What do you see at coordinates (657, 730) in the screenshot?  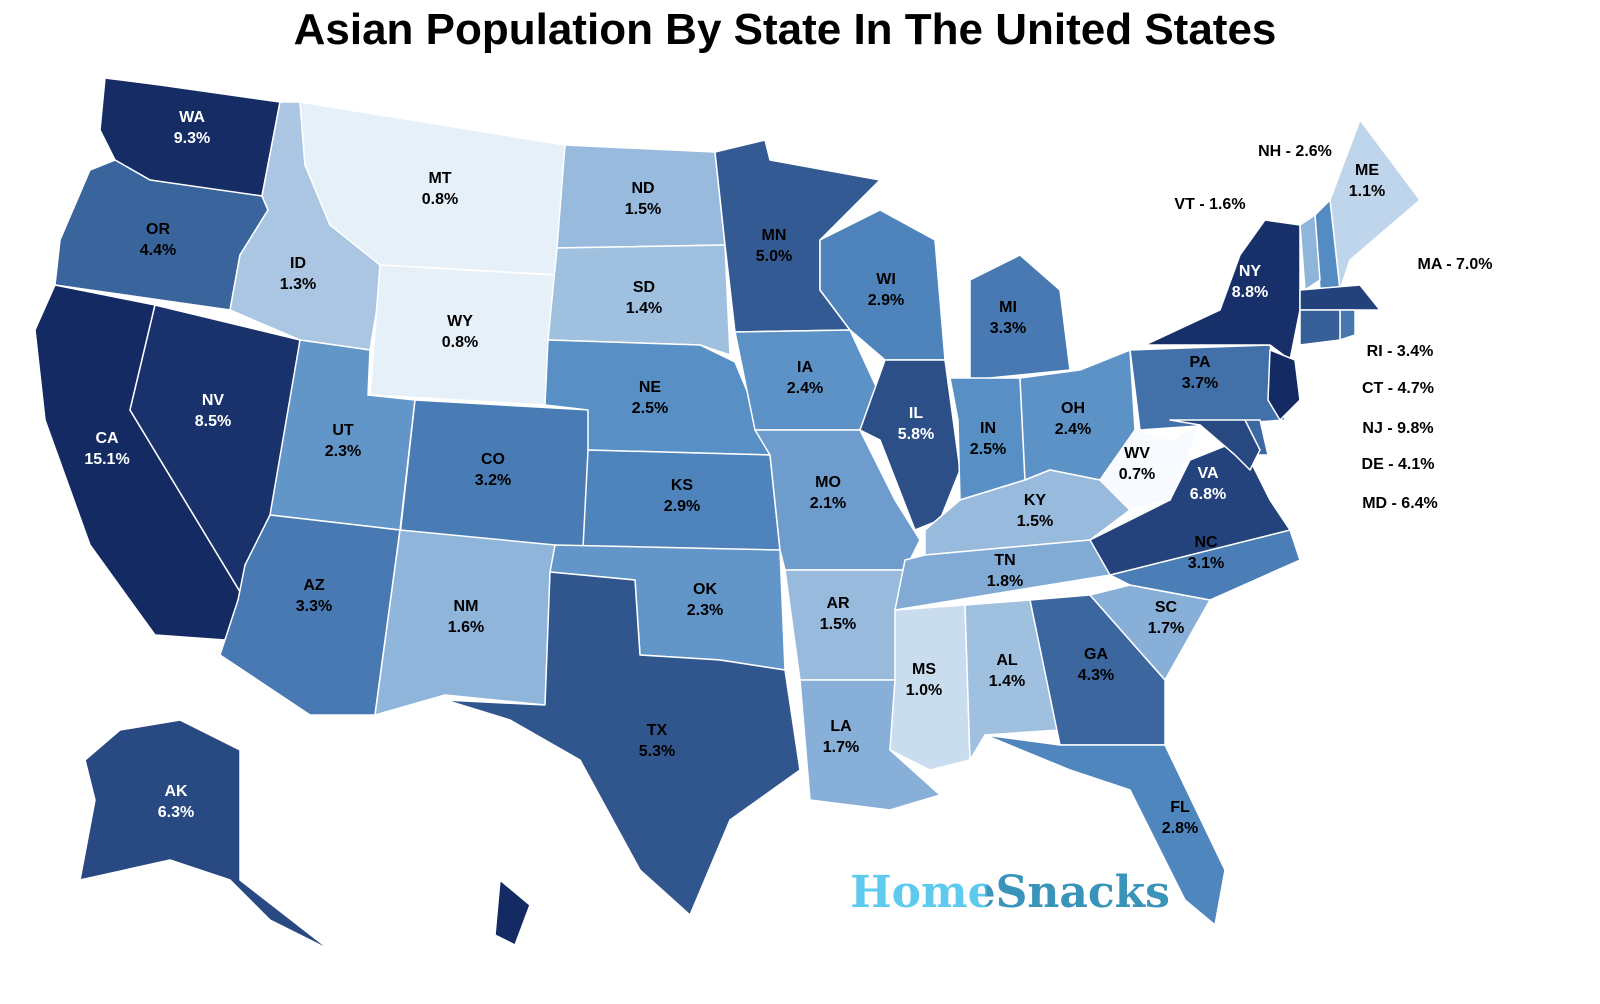 I see `state-abbr: TX` at bounding box center [657, 730].